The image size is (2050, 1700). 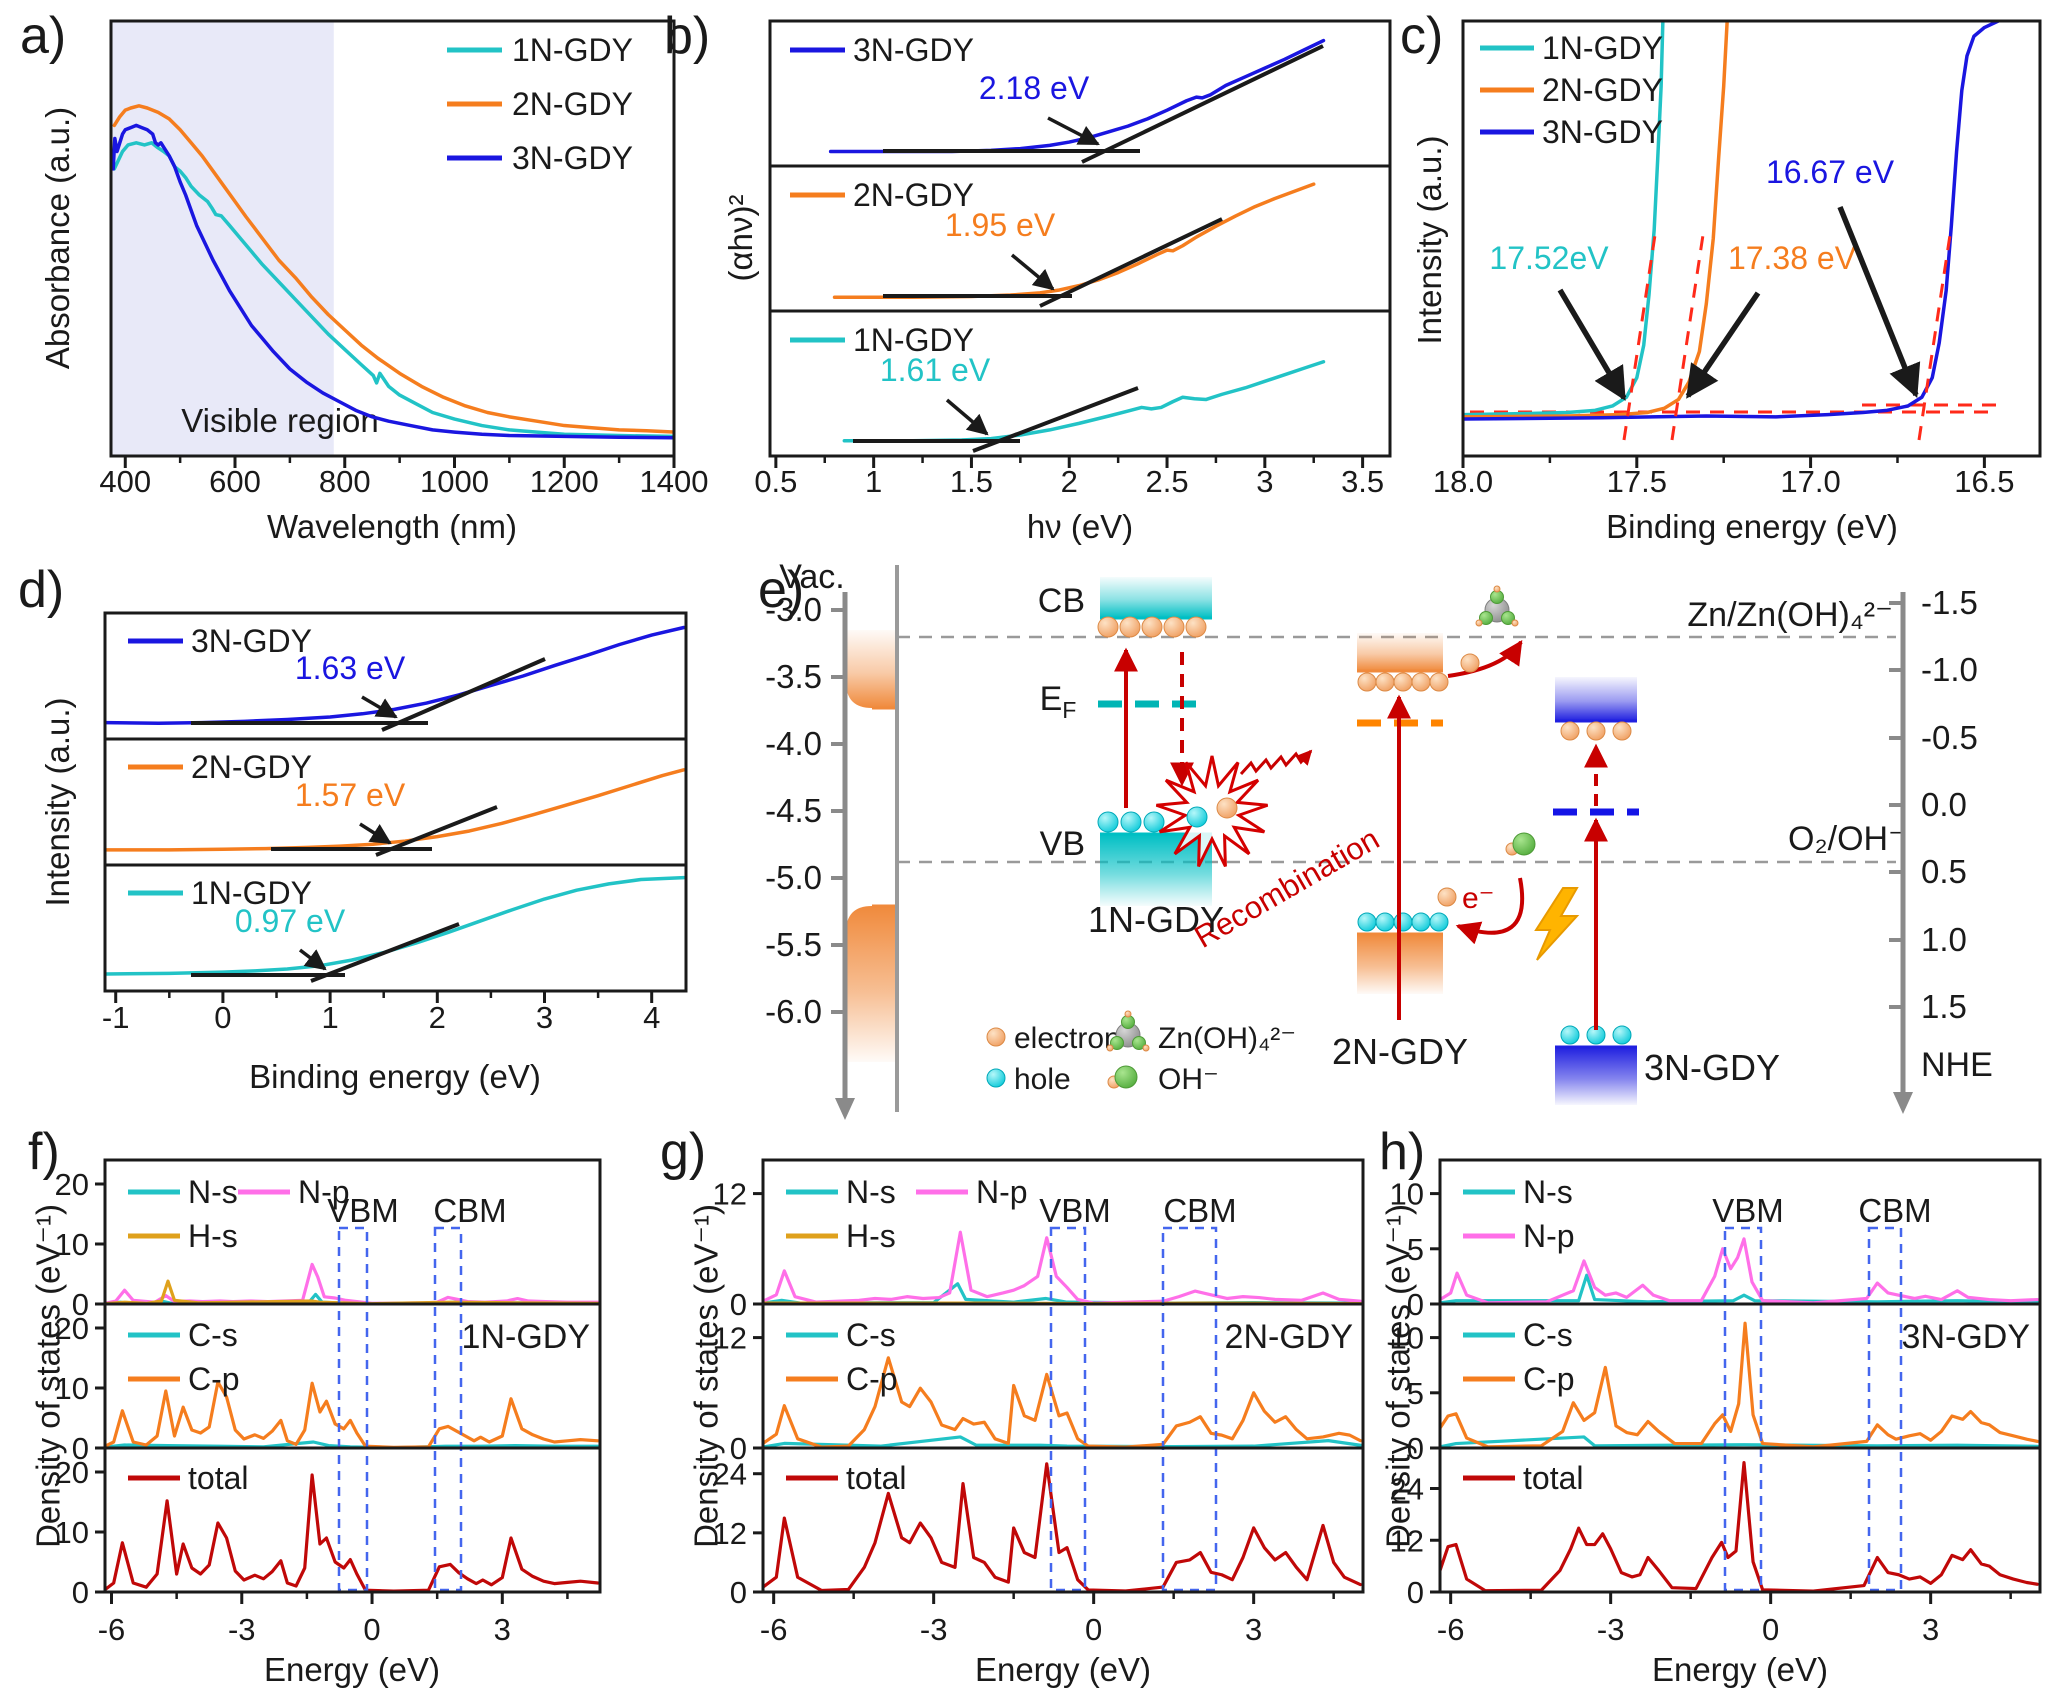 What do you see at coordinates (1067, 1038) in the screenshot?
I see `legend-electron: electron` at bounding box center [1067, 1038].